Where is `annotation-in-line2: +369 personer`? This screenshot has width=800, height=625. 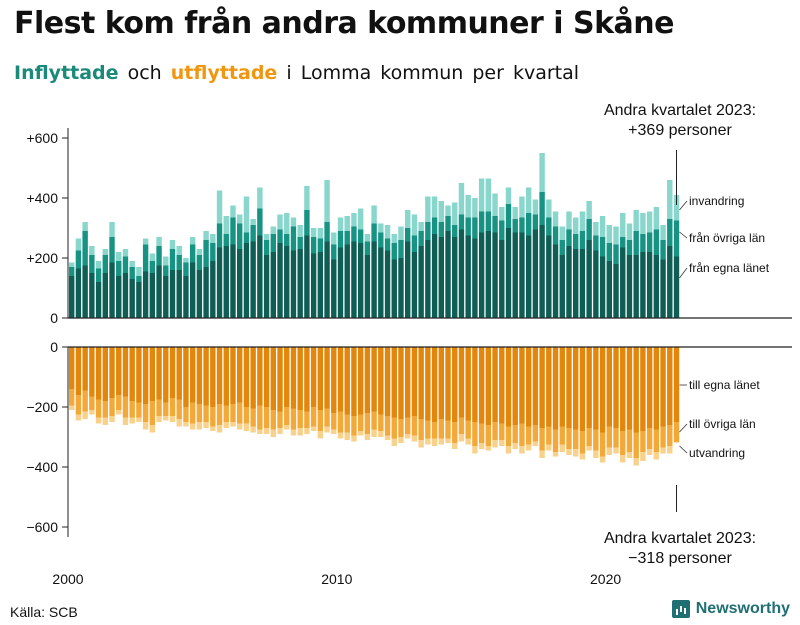 annotation-in-line2: +369 personer is located at coordinates (680, 130).